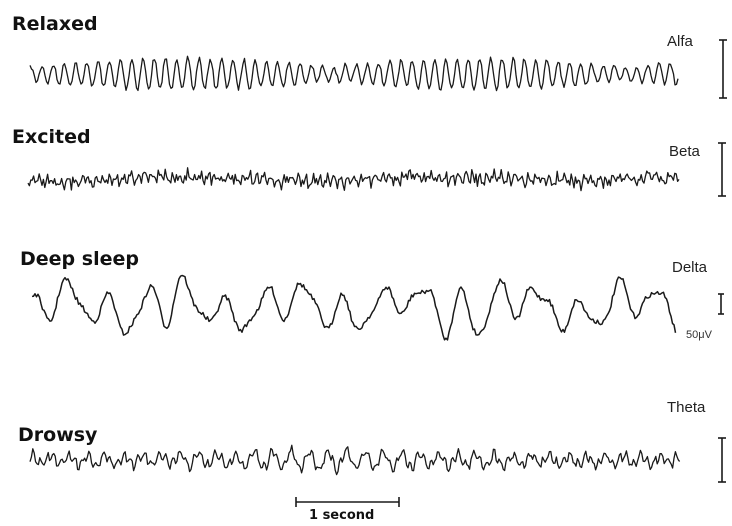  Describe the element at coordinates (723, 69) in the screenshot. I see `amplitude-scale-bar-alfa` at that location.